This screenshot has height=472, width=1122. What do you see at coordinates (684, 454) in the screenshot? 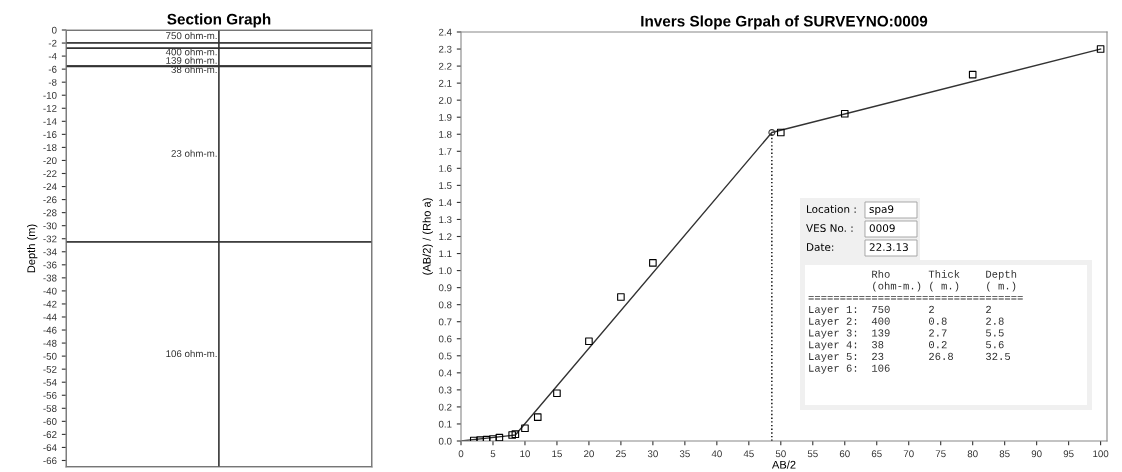
I see `x-tick-label: 35` at bounding box center [684, 454].